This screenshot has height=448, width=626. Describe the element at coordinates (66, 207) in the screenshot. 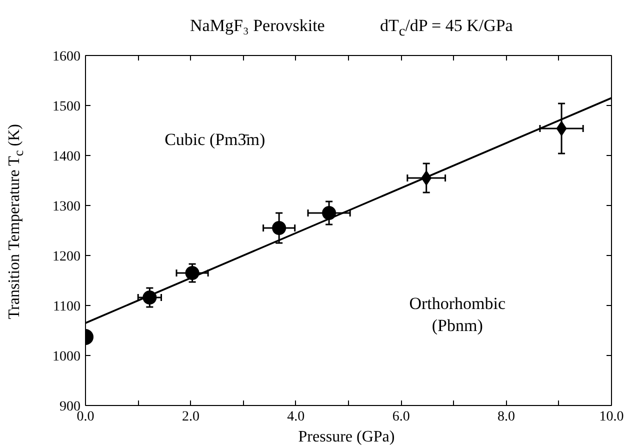

I see `y-tick-label: 1300` at that location.